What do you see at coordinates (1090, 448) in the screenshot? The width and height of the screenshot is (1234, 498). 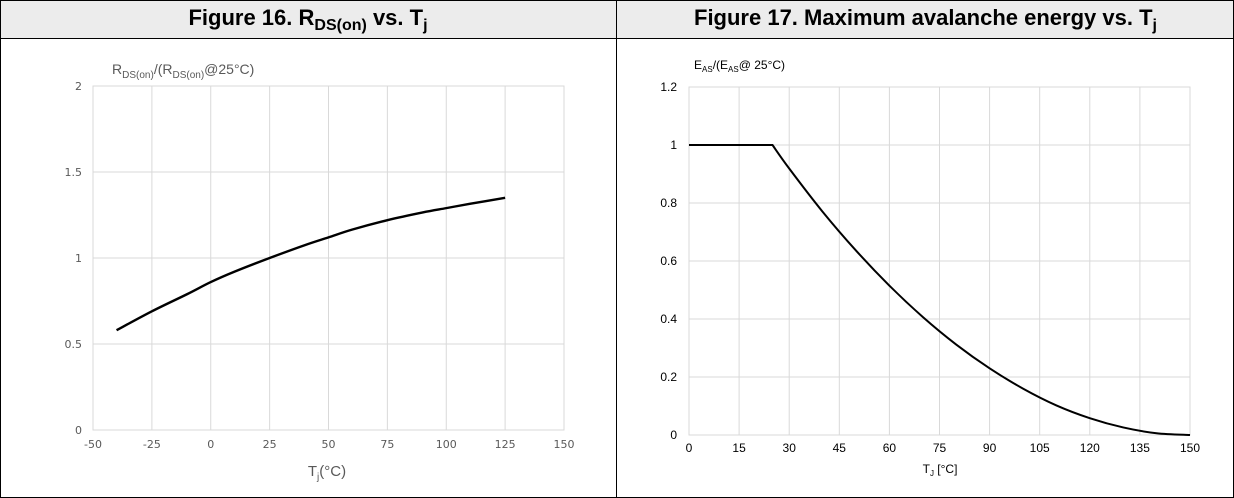 I see `x-tick-label: 120` at bounding box center [1090, 448].